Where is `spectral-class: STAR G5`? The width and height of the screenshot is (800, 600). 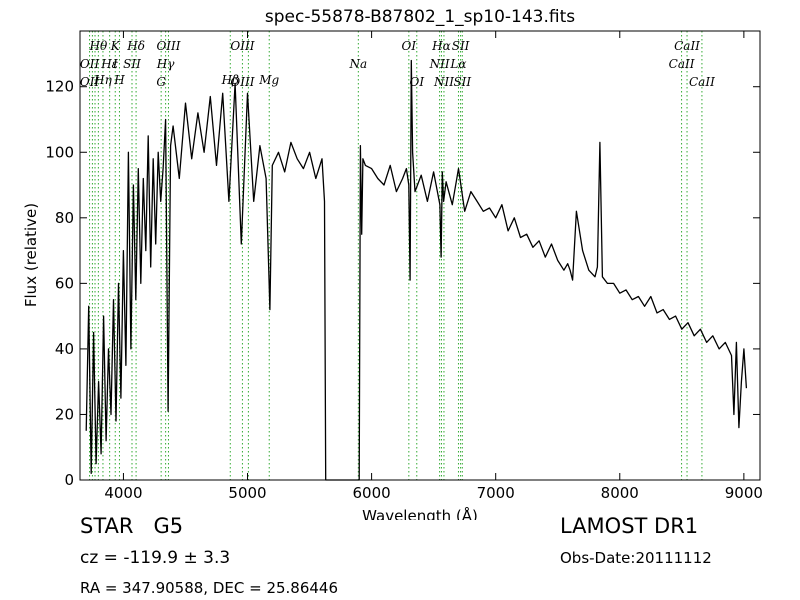
spectral-class: STAR G5 is located at coordinates (131, 526).